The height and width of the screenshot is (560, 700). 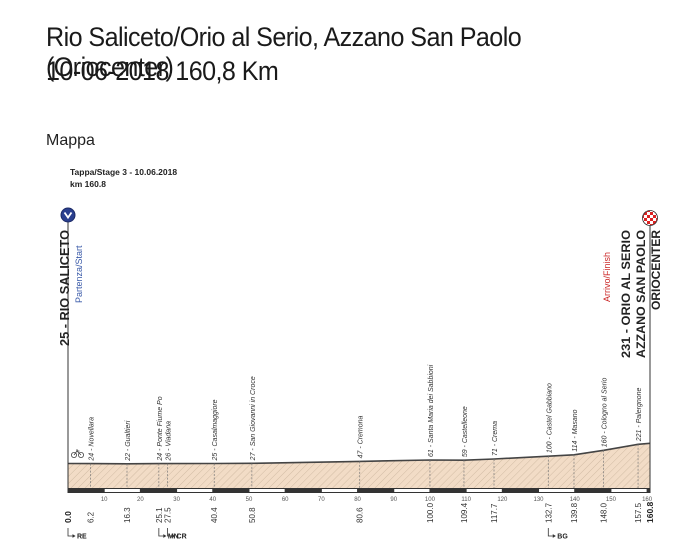 What do you see at coordinates (562, 537) in the screenshot?
I see `province-label: BG` at bounding box center [562, 537].